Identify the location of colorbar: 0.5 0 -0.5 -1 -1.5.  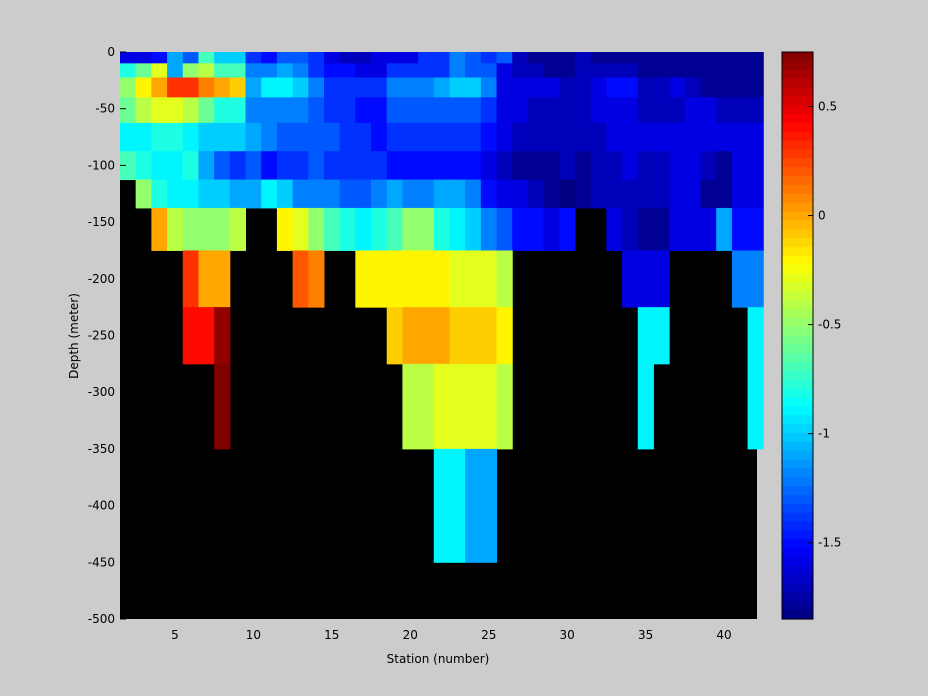
(811, 335).